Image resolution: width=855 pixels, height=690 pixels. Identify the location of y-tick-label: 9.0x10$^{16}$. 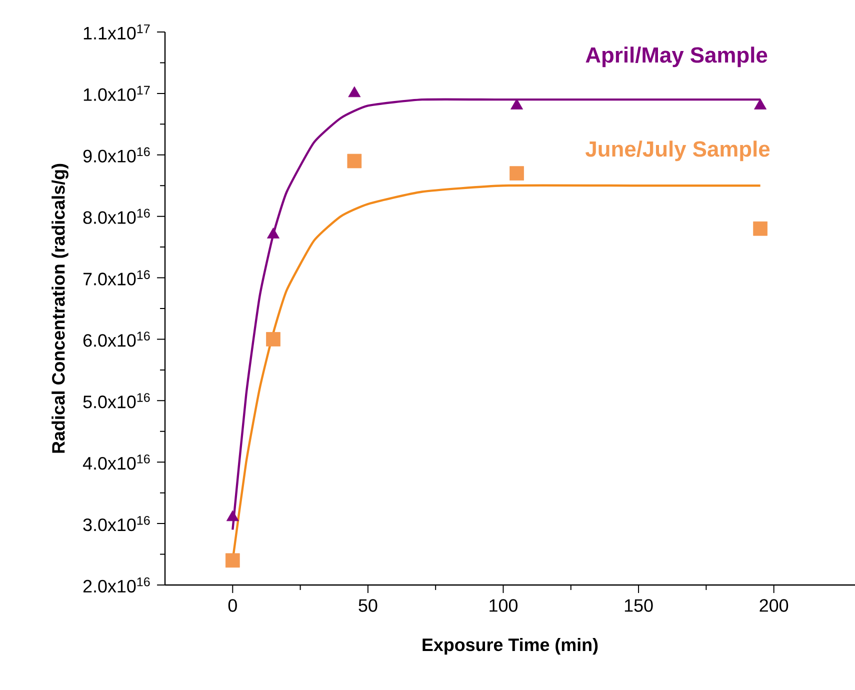
(116, 154).